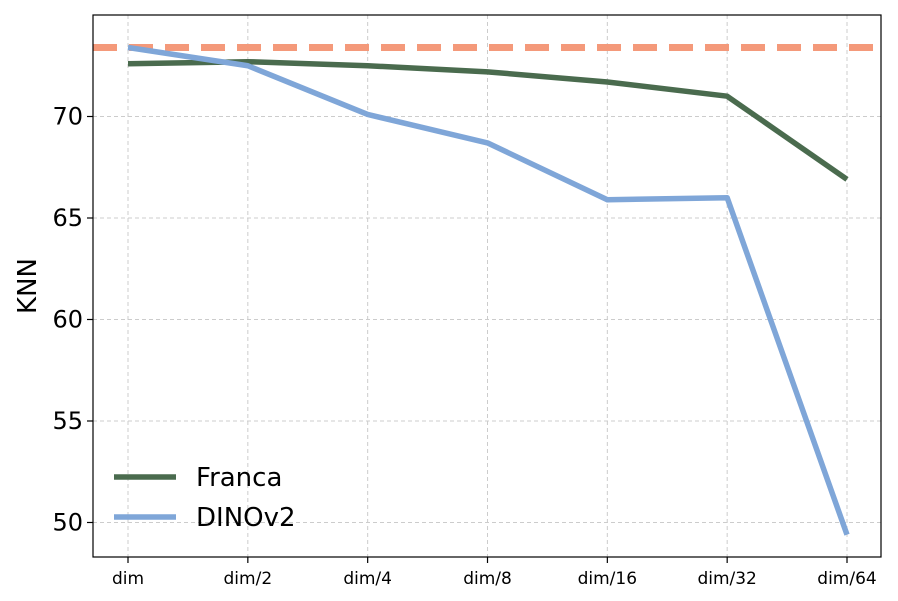  I want to click on legend-label: DINOv2, so click(246, 518).